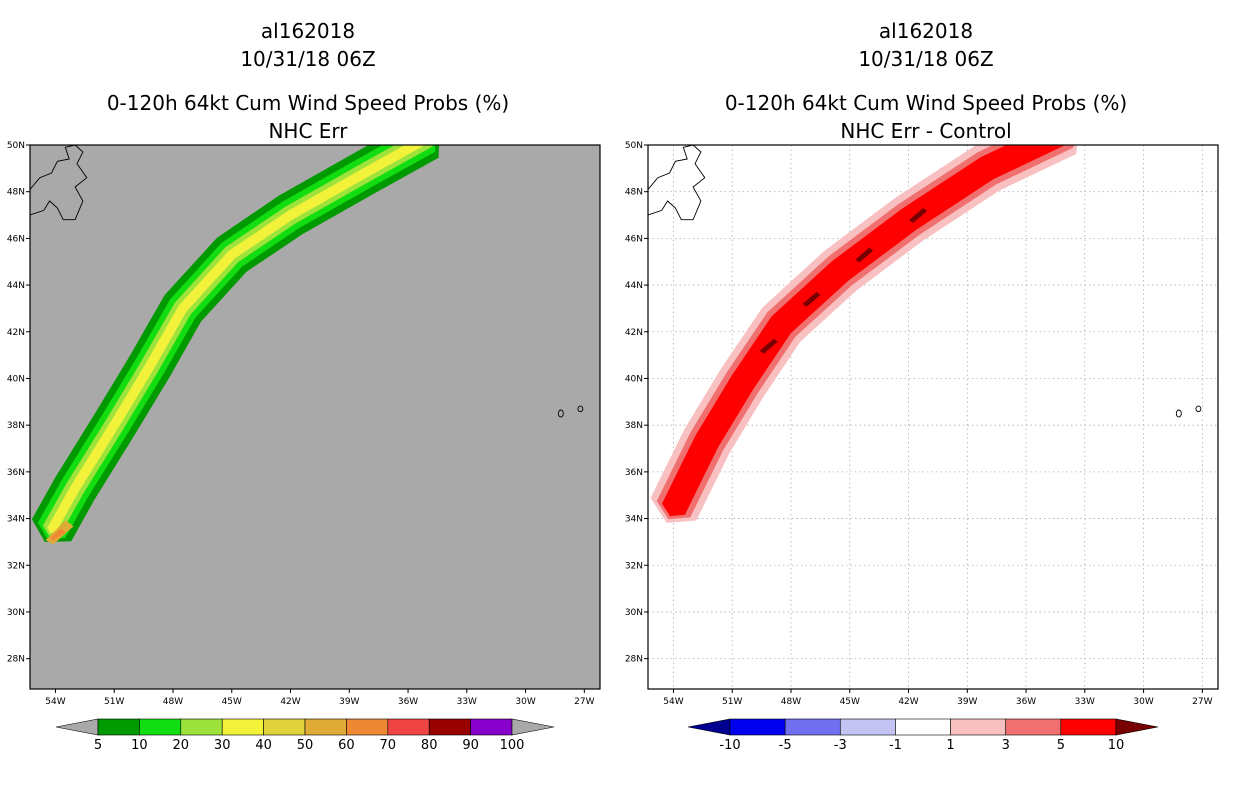 This screenshot has height=800, width=1236. Describe the element at coordinates (290, 702) in the screenshot. I see `left-xtick-label-4: 42W` at that location.